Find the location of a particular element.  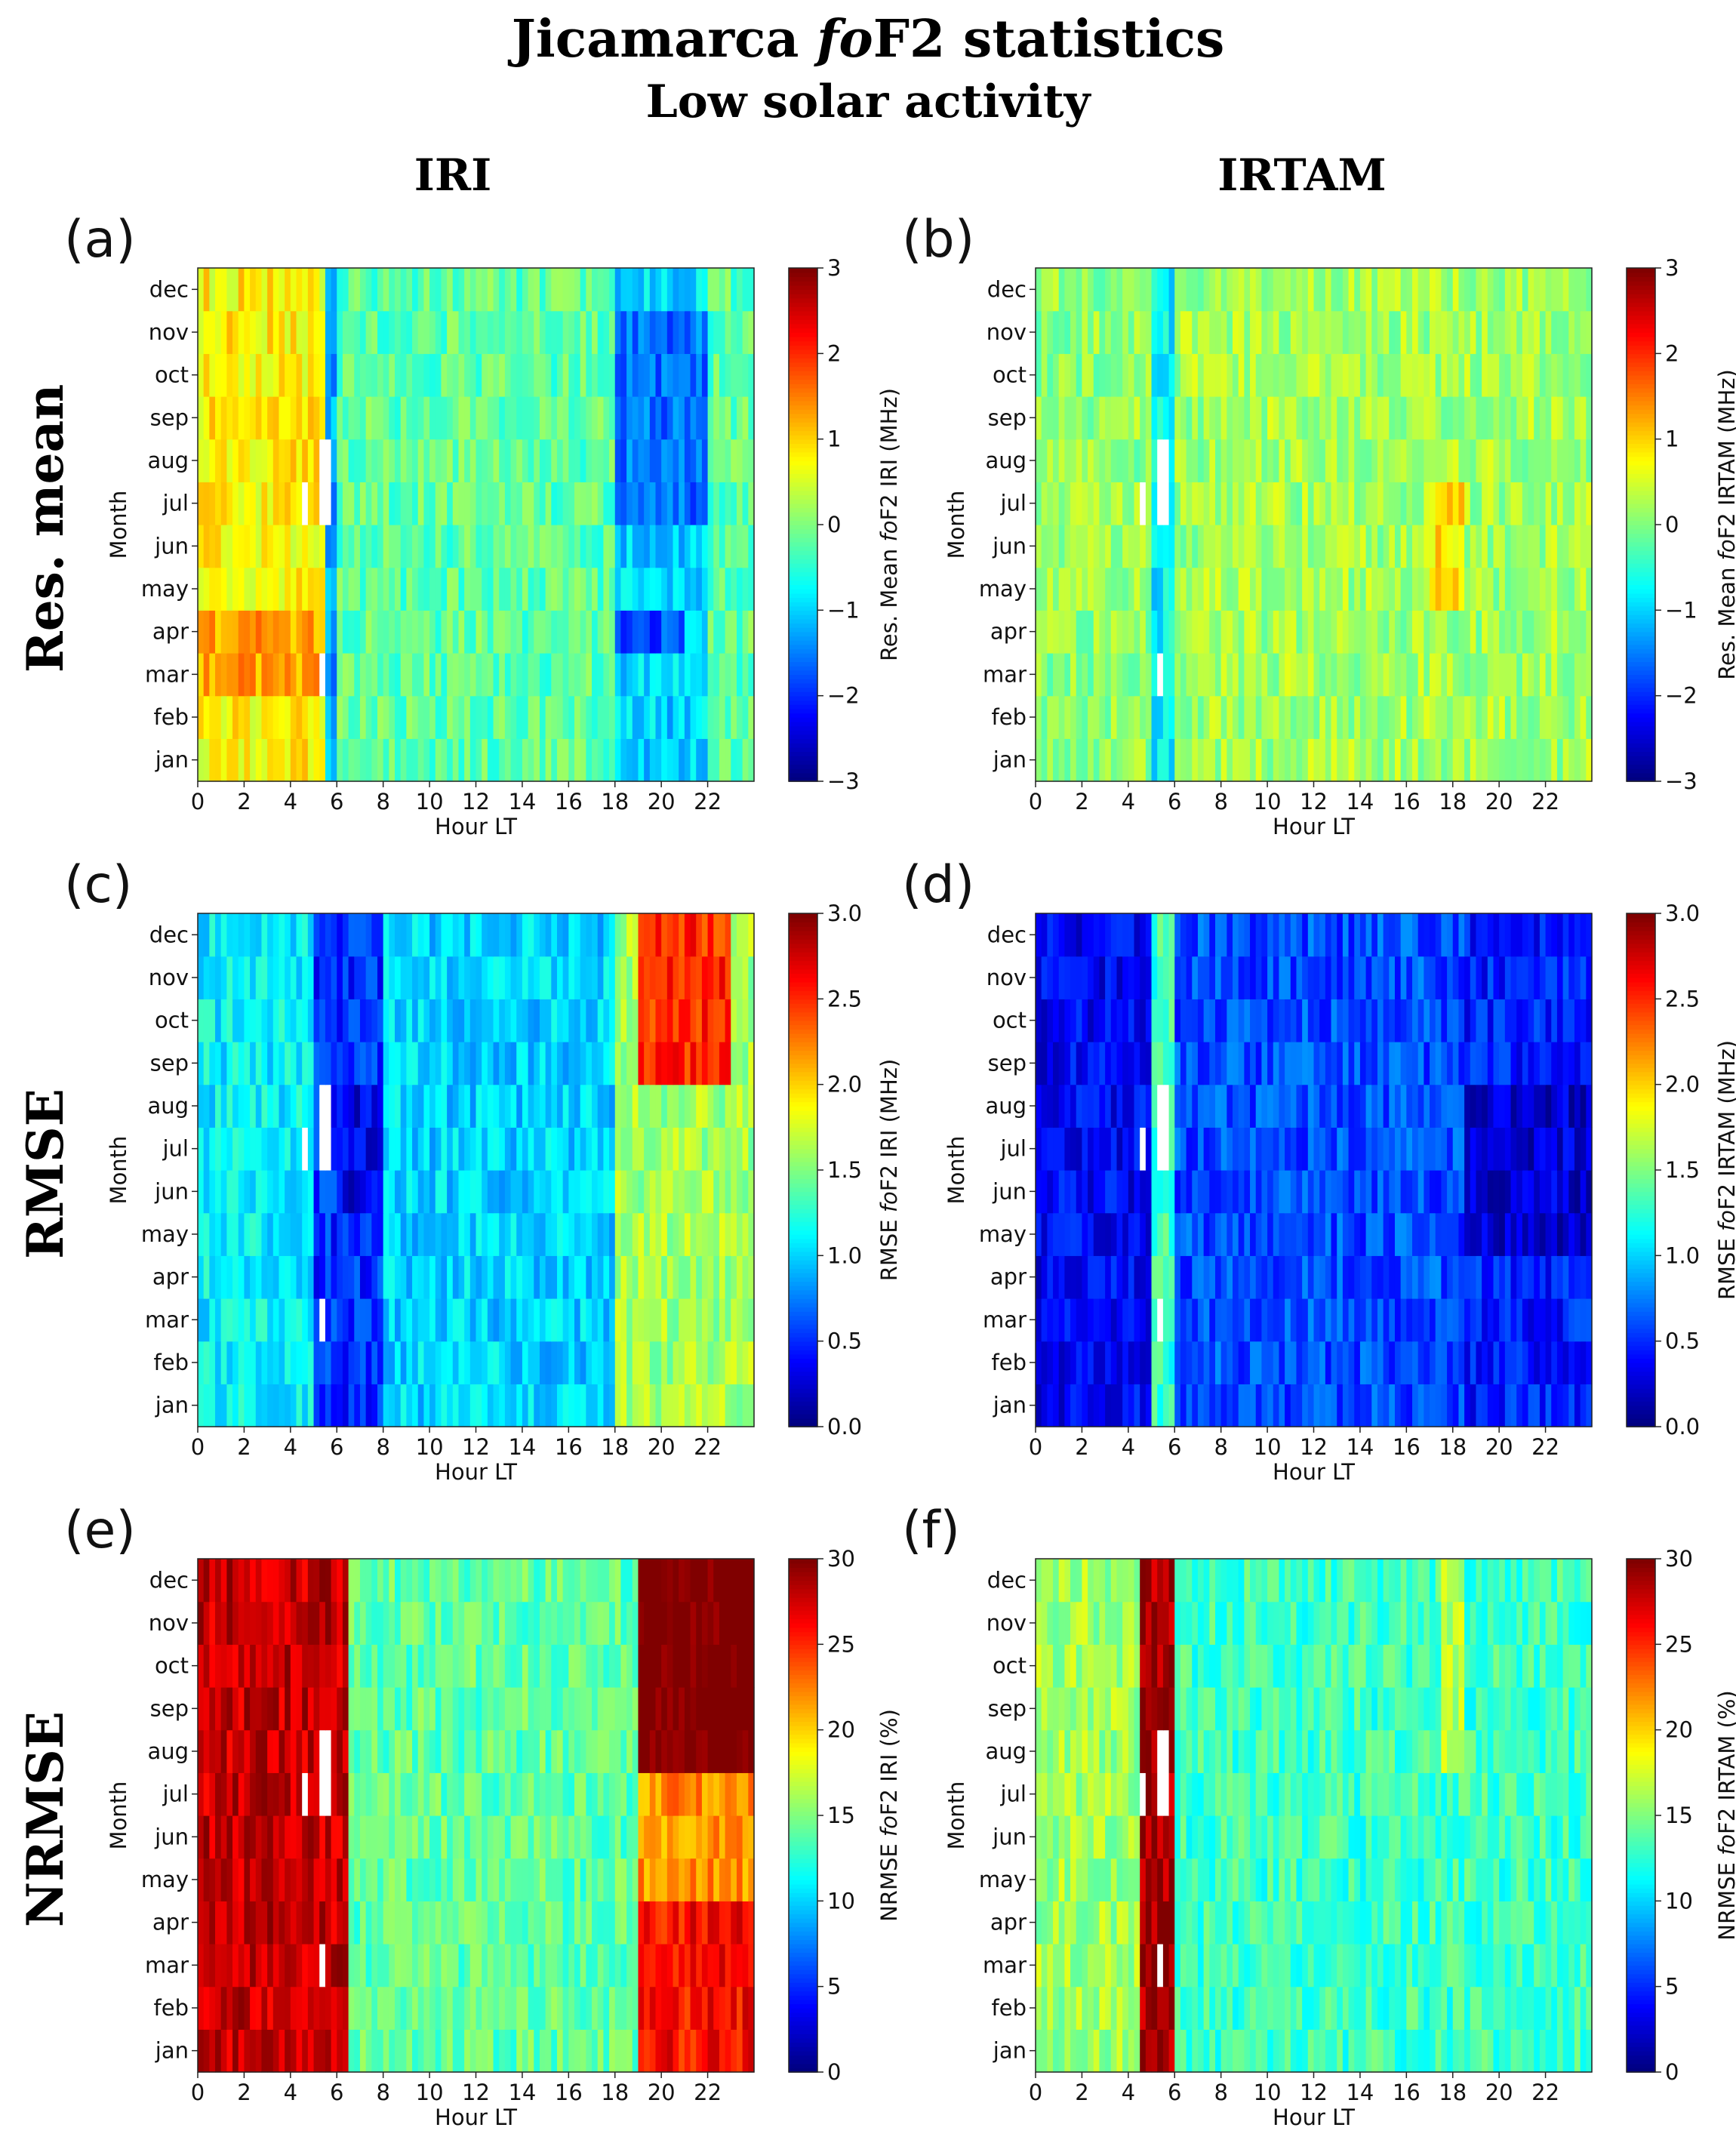

x-tick-label: 2 is located at coordinates (244, 801).